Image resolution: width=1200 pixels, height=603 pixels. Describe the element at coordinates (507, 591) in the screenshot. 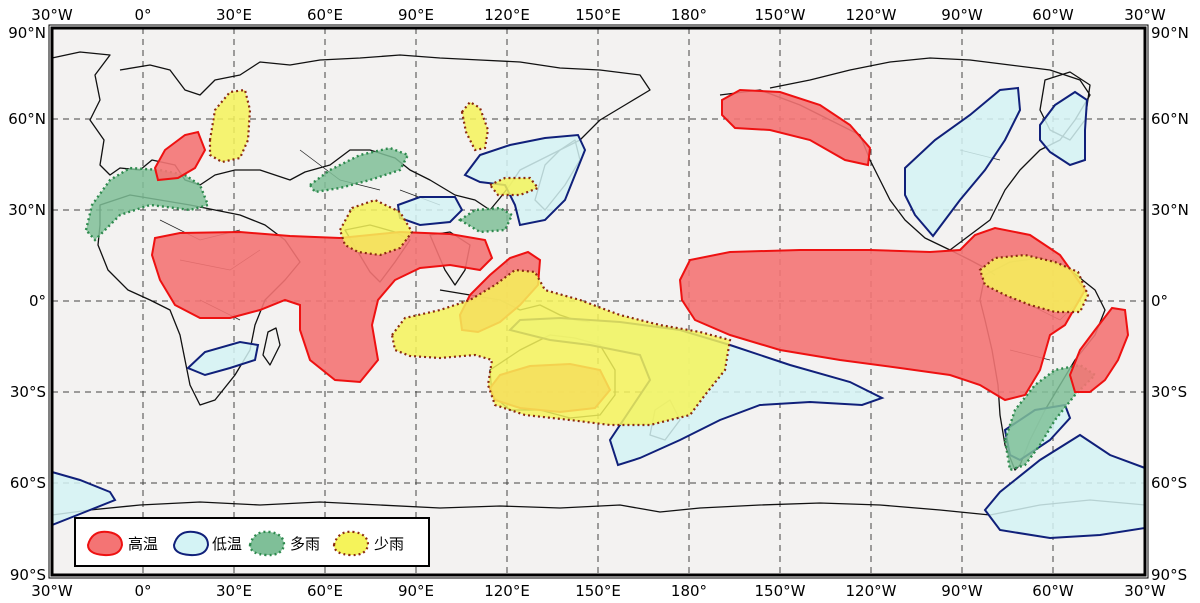

I see `lon-label-bottom: 120°E` at that location.